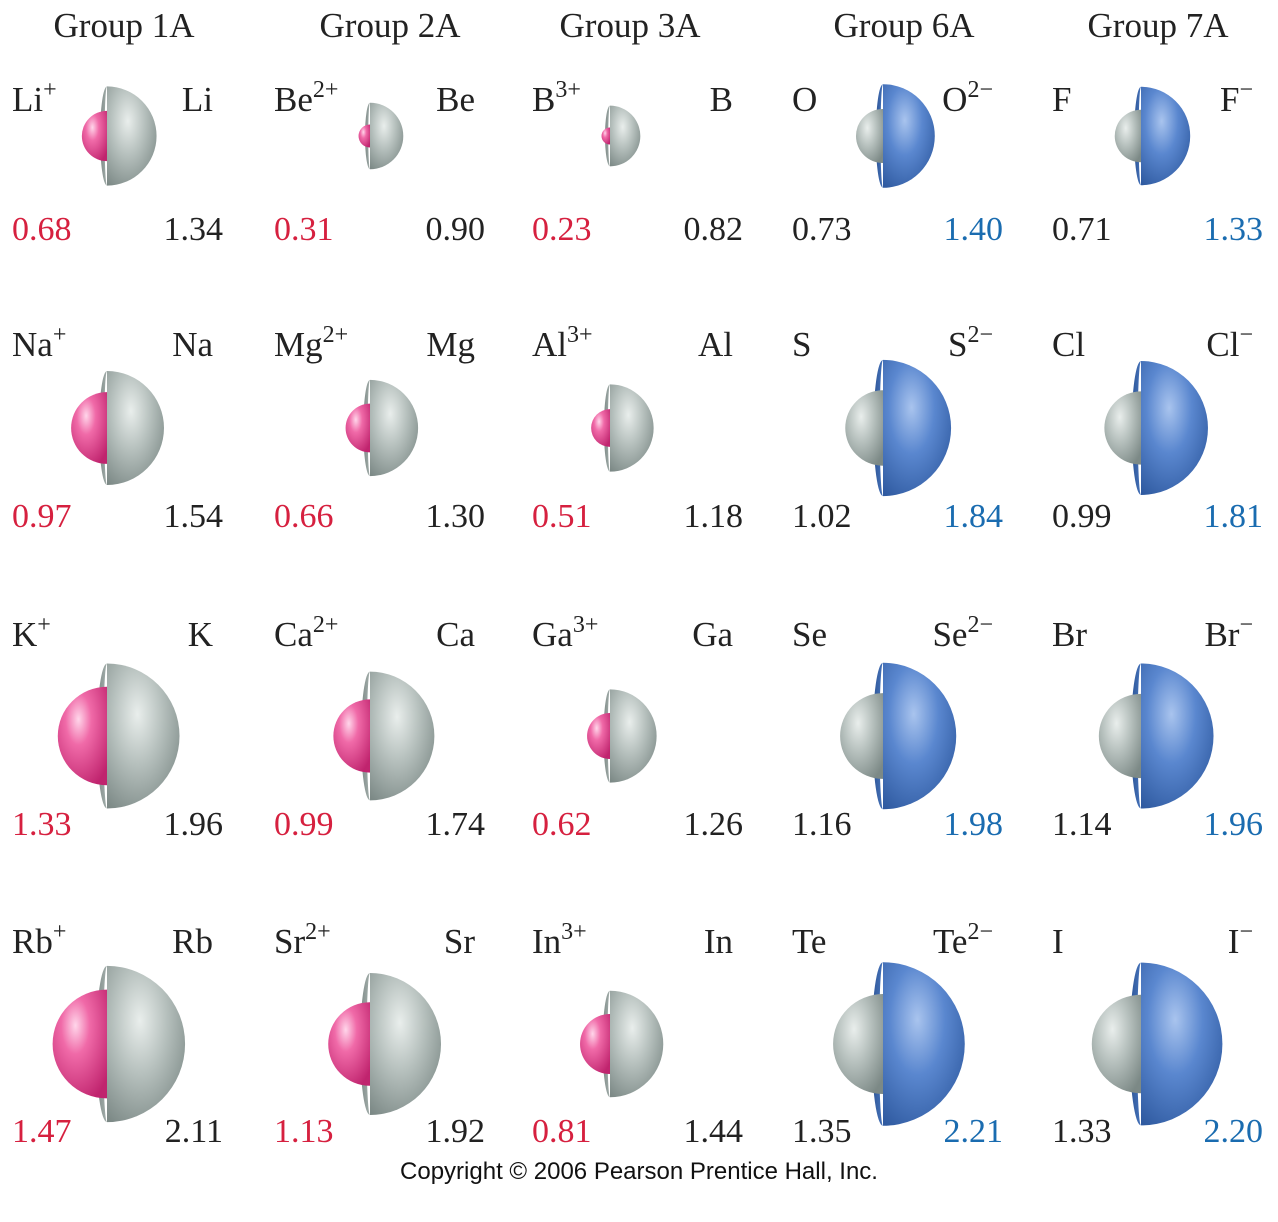  Describe the element at coordinates (562, 1131) in the screenshot. I see `ion-radius-value: 0.81` at that location.